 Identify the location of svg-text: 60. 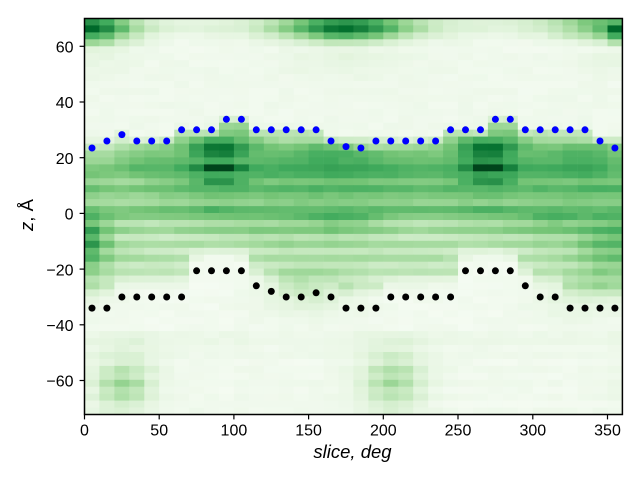
(65, 48).